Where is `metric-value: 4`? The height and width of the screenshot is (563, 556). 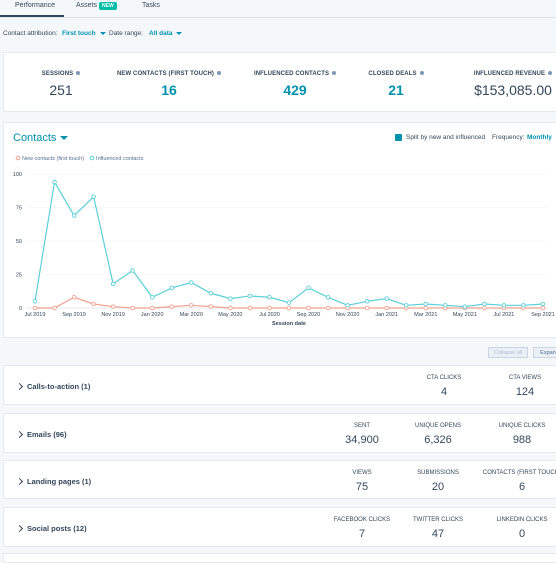 metric-value: 4 is located at coordinates (444, 392).